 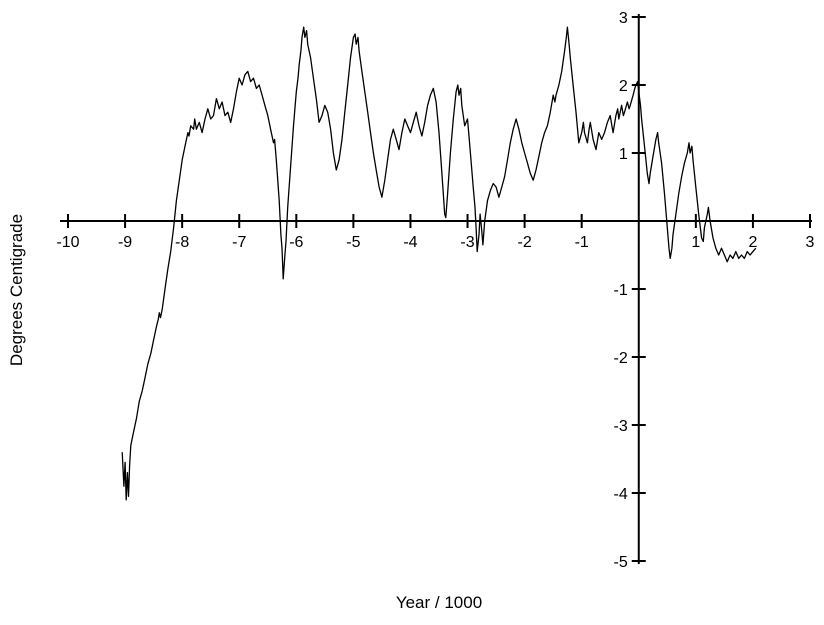 I want to click on x-tick-label: 2, so click(x=752, y=242).